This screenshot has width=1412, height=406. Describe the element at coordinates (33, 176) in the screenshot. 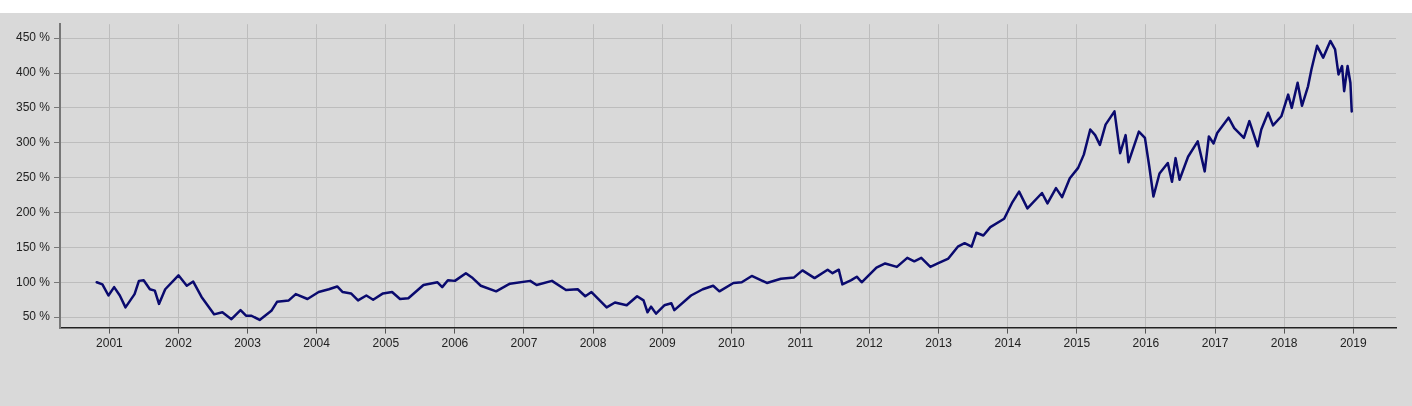

I see `y-tick-label: 250 %` at that location.